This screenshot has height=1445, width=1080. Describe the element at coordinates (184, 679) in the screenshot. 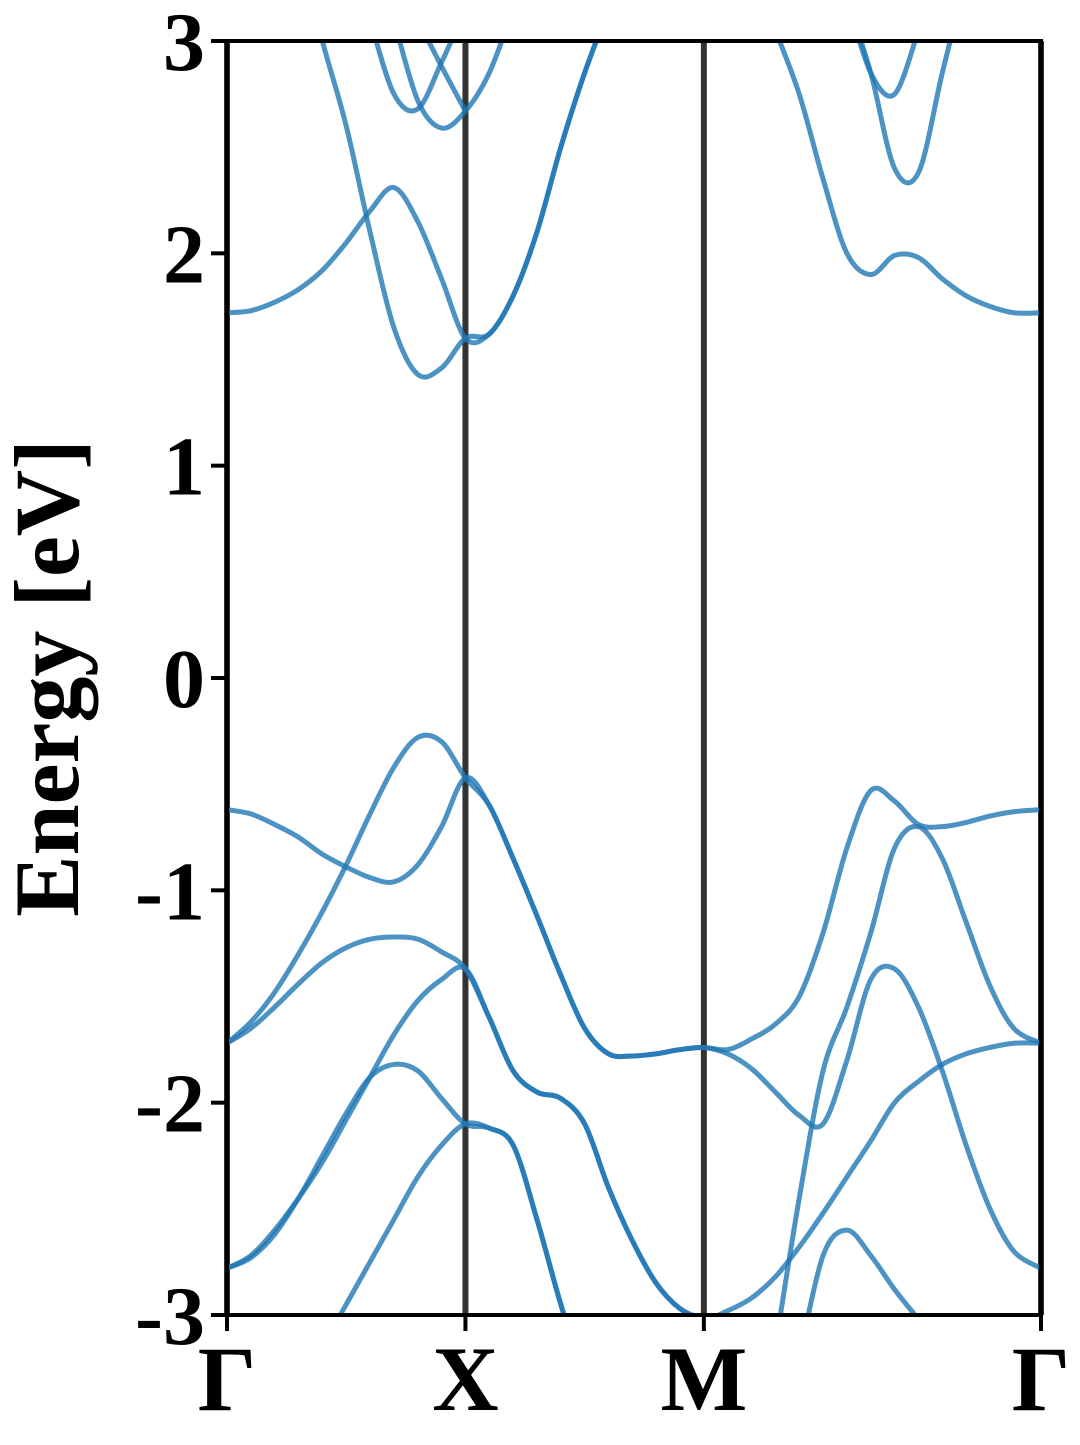

I see `y-tick-label: 0` at that location.